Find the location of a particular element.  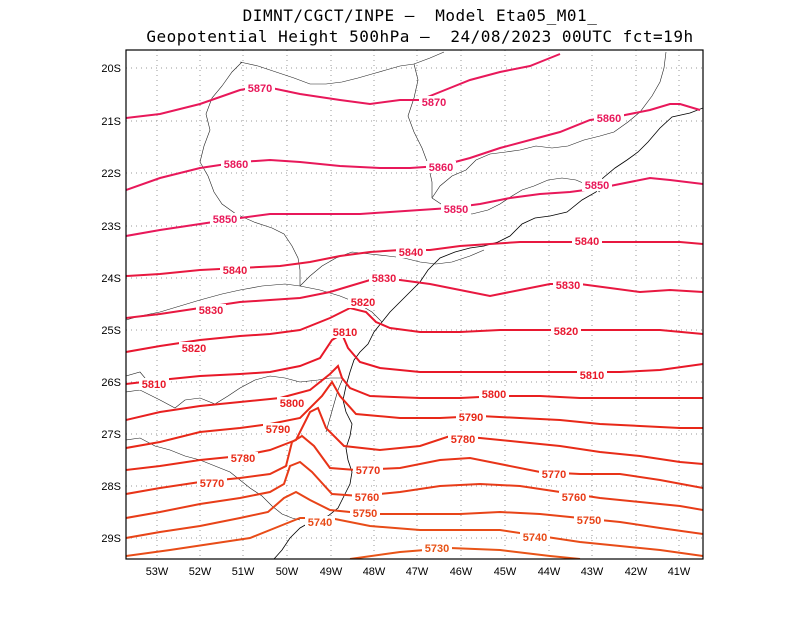

lon-tick-label: 44W is located at coordinates (549, 572).